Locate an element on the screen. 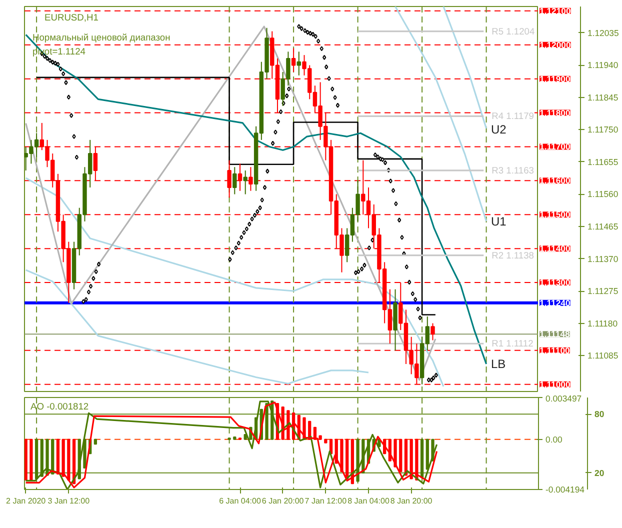 This screenshot has width=622, height=528. ref-line-label: 1.11400 is located at coordinates (555, 249).